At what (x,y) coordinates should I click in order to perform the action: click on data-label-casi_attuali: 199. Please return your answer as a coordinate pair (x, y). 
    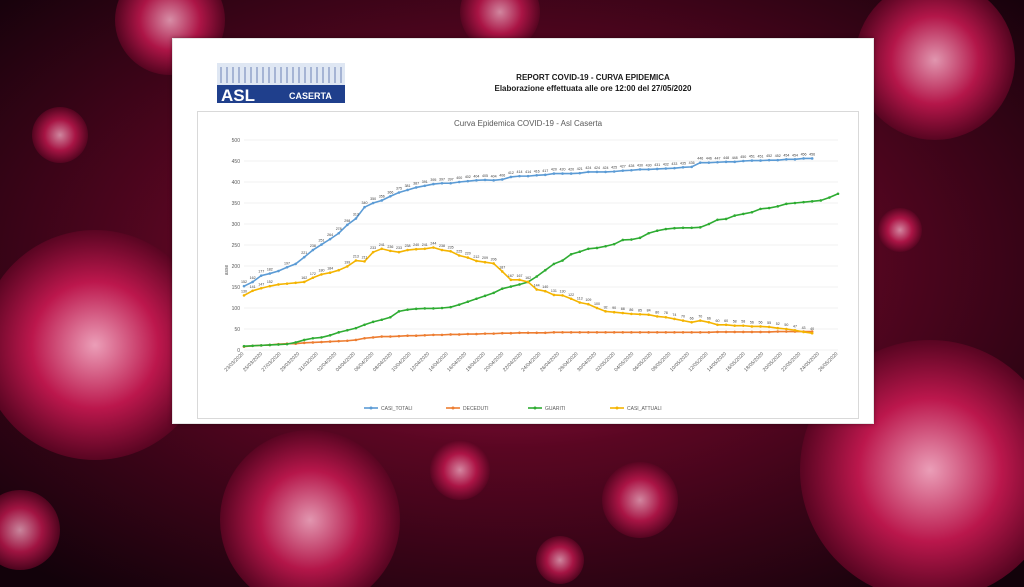
    Looking at the image, I should click on (347, 262).